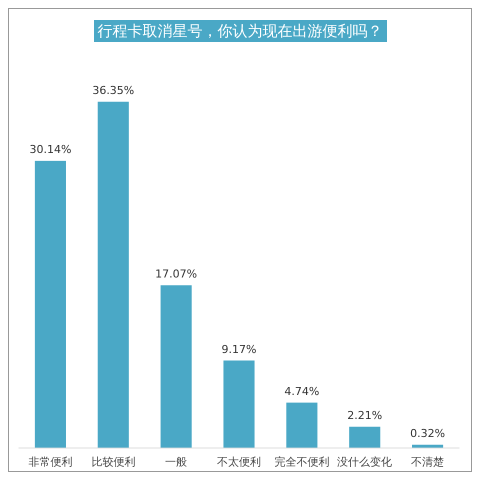  What do you see at coordinates (427, 461) in the screenshot?
I see `x-tick-label: 不清楚` at bounding box center [427, 461].